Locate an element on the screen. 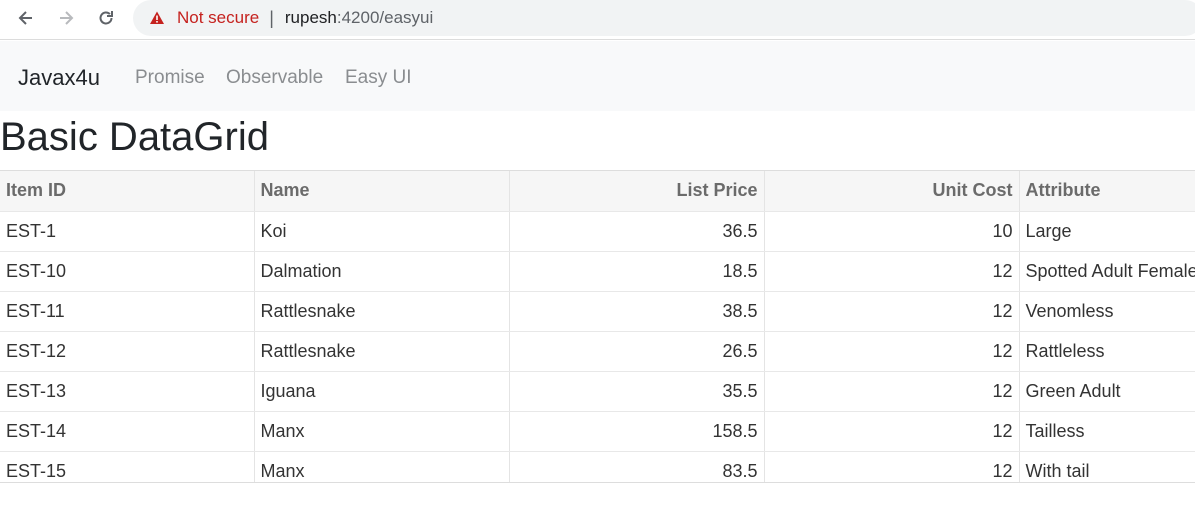 Image resolution: width=1195 pixels, height=512 pixels. arrow-right-icon is located at coordinates (67, 18).